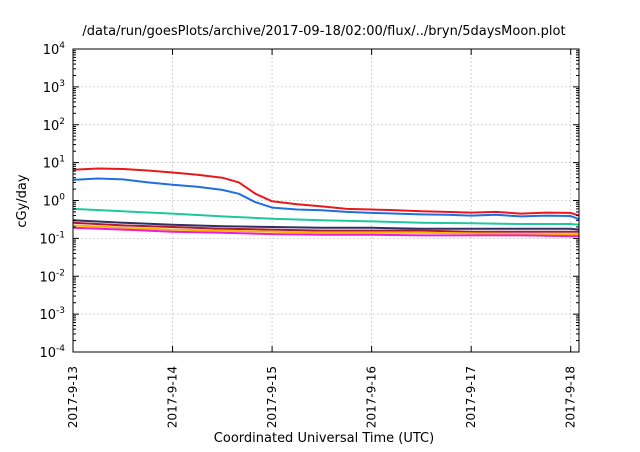 The width and height of the screenshot is (640, 452). What do you see at coordinates (571, 397) in the screenshot?
I see `x-tick-label: 2017-9-18` at bounding box center [571, 397].